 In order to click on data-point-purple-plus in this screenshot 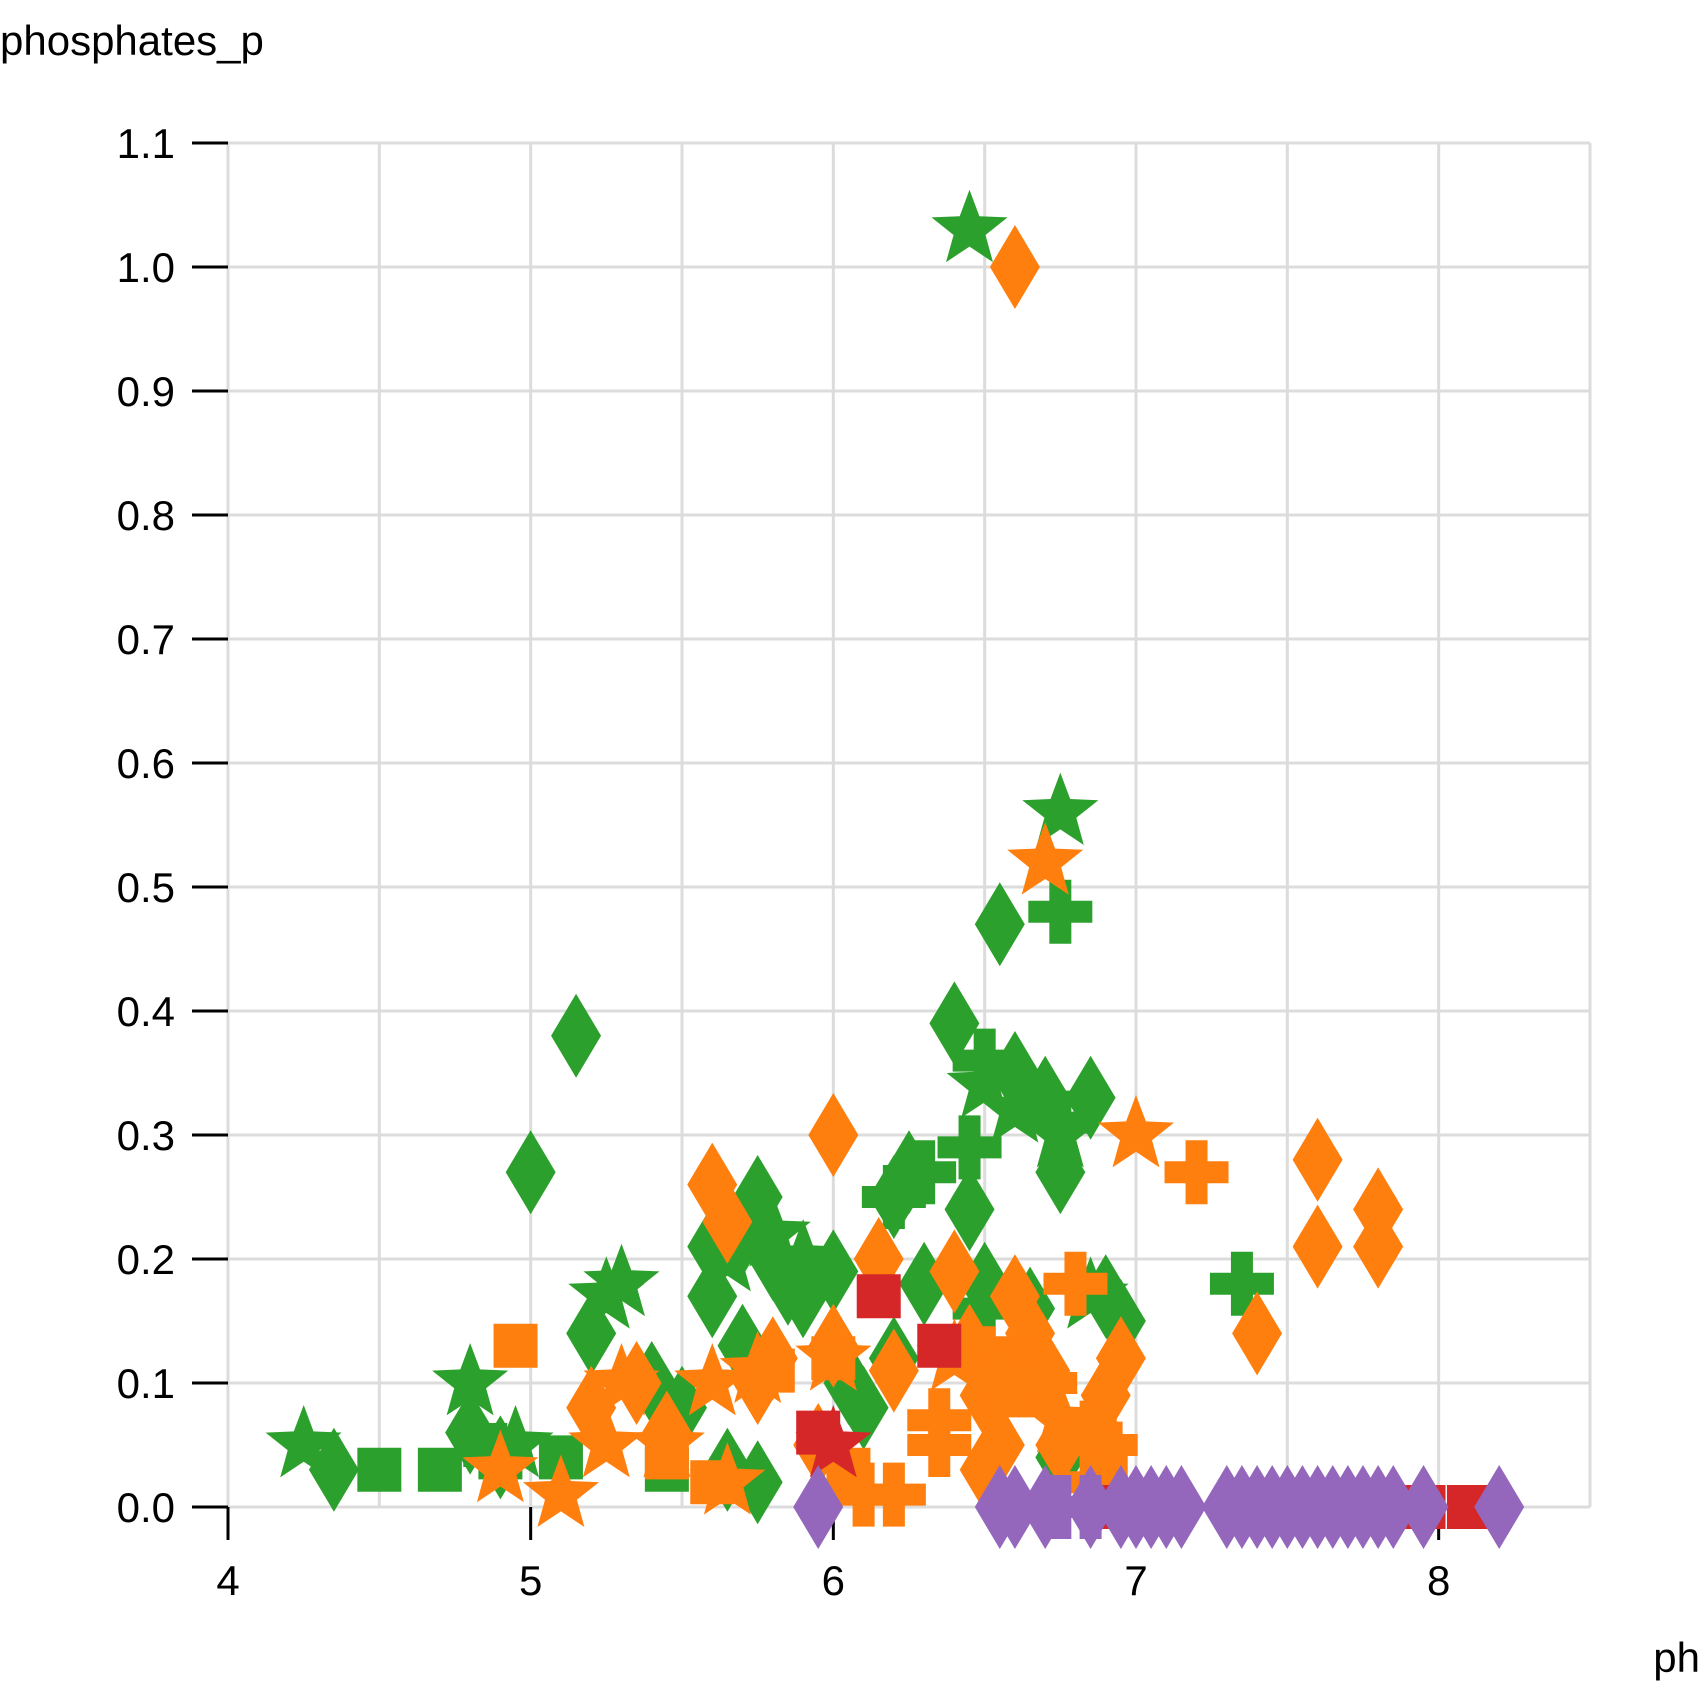, I will do `click(1090, 1507)`.